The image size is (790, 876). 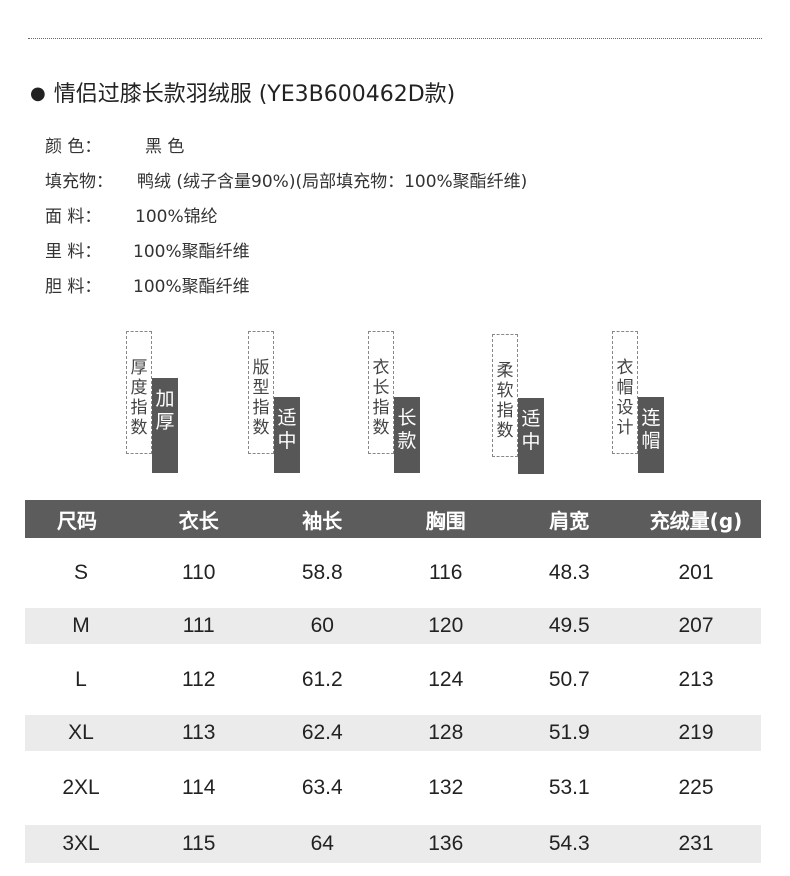 I want to click on table-cell: 231, so click(x=696, y=844).